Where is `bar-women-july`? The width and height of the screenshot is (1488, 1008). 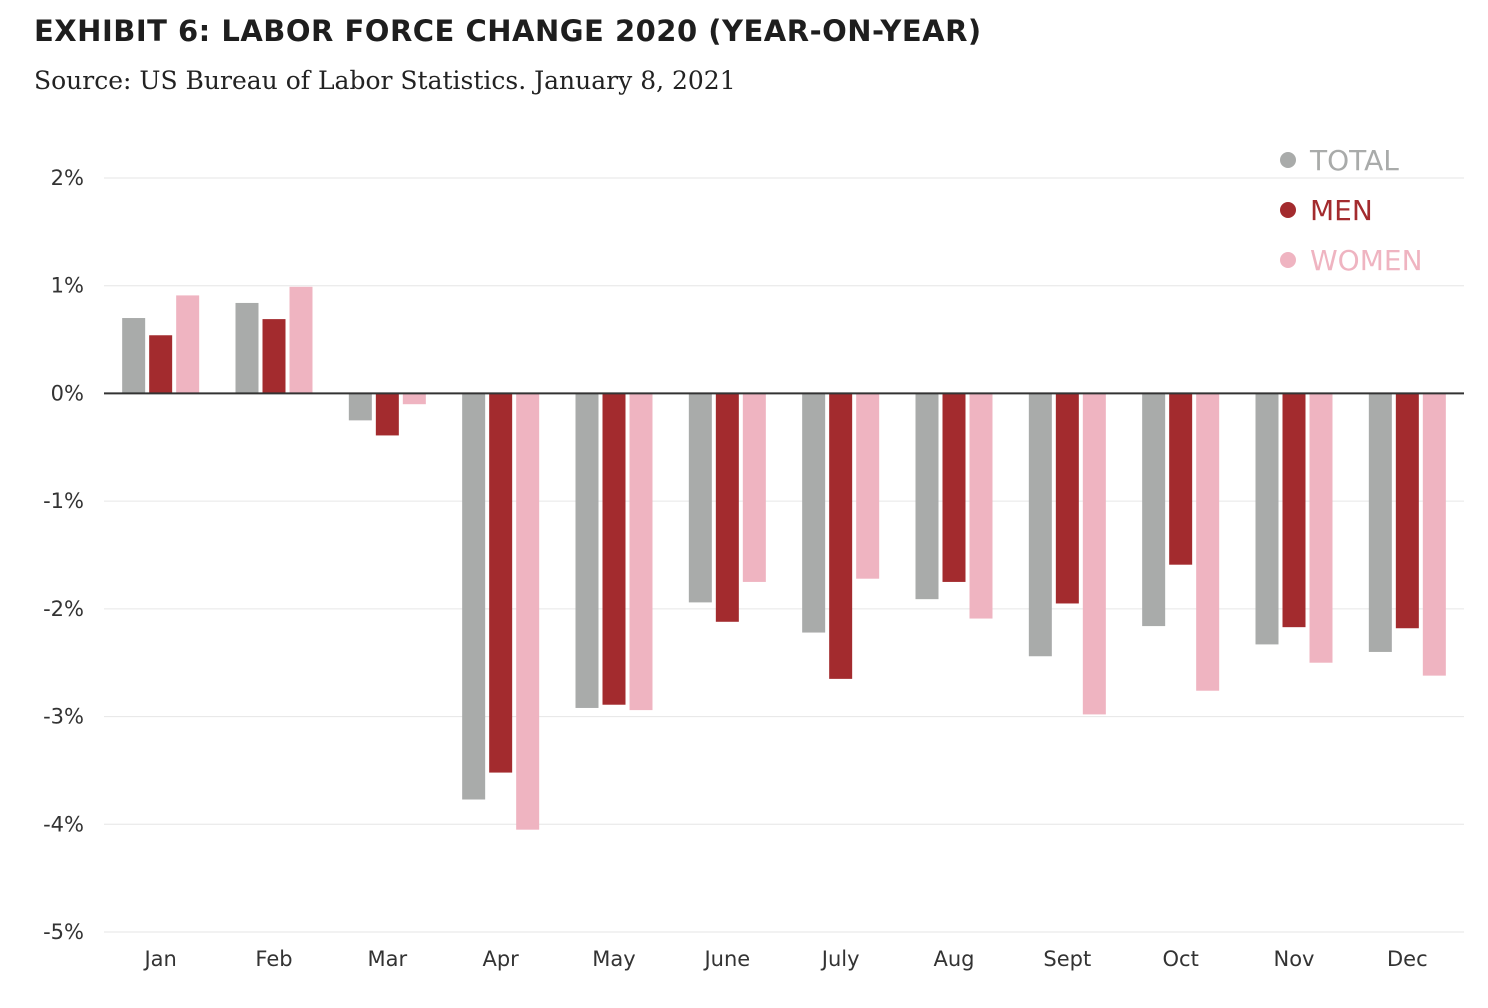
bar-women-july is located at coordinates (868, 486).